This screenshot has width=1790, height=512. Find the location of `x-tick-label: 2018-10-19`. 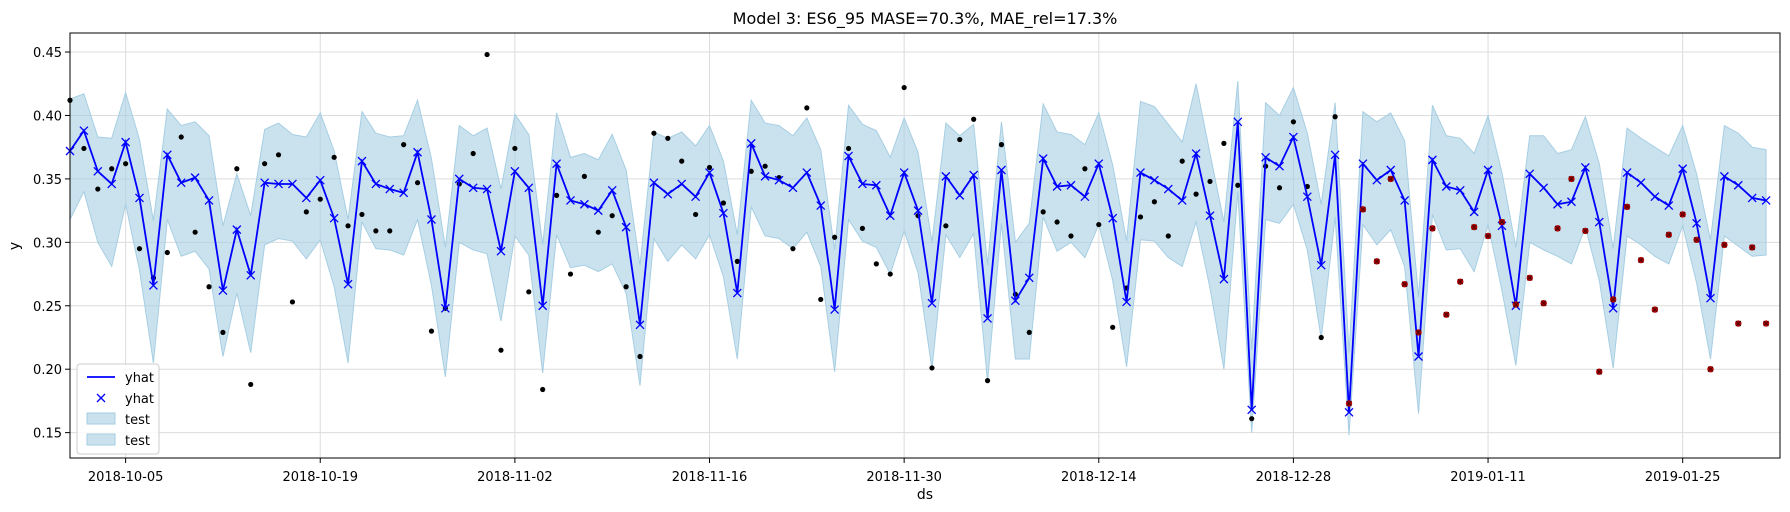

x-tick-label: 2018-10-19 is located at coordinates (320, 477).